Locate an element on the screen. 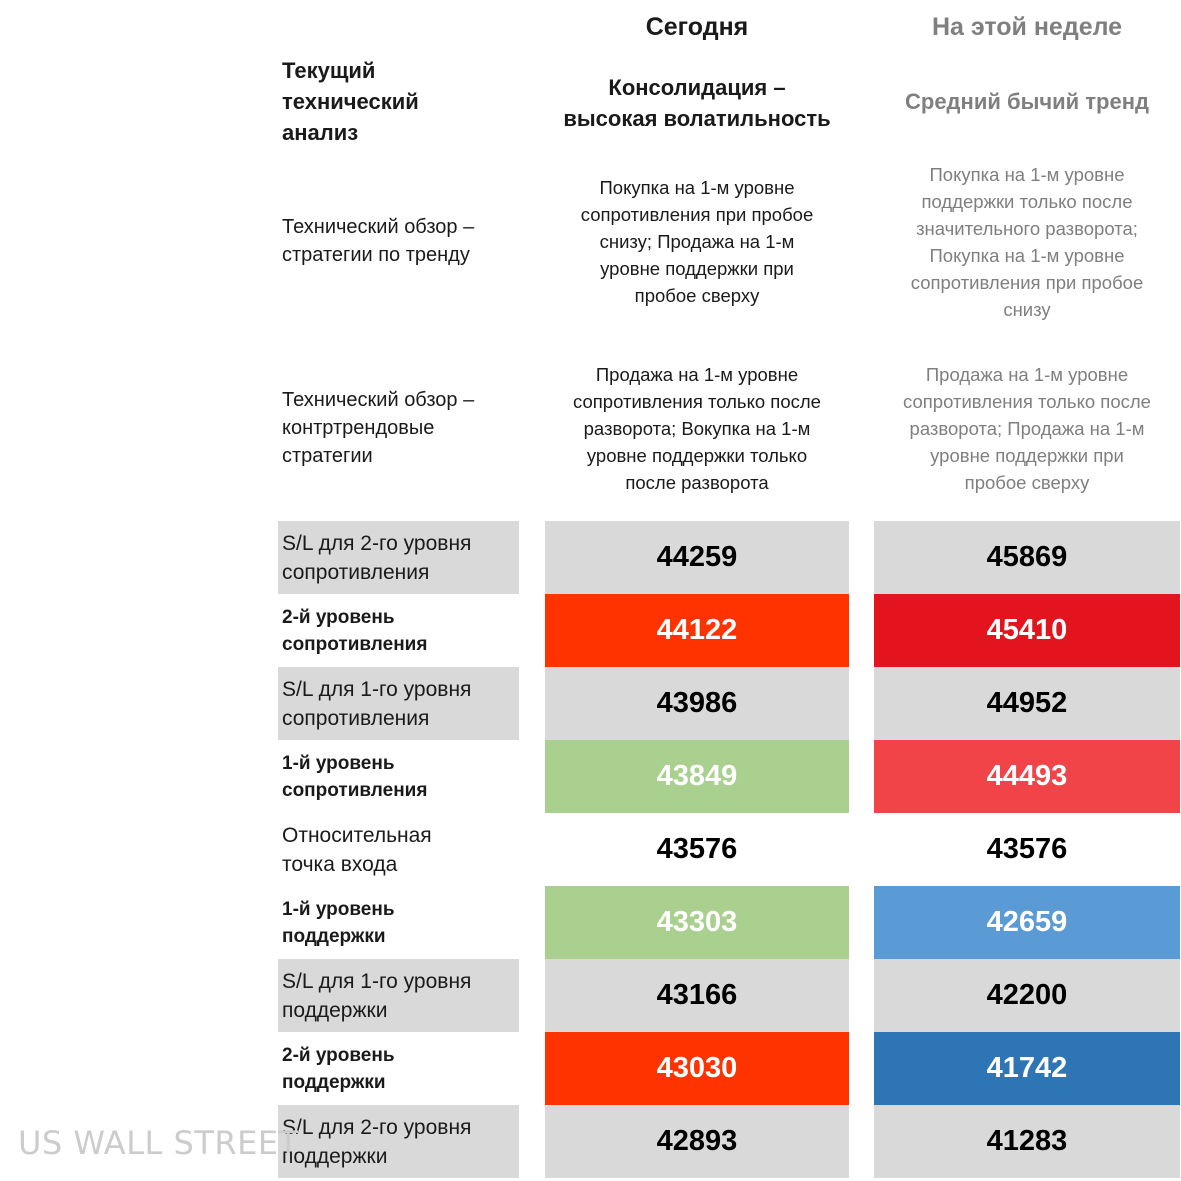 The width and height of the screenshot is (1181, 1181). level-week-value: 44493 is located at coordinates (1027, 776).